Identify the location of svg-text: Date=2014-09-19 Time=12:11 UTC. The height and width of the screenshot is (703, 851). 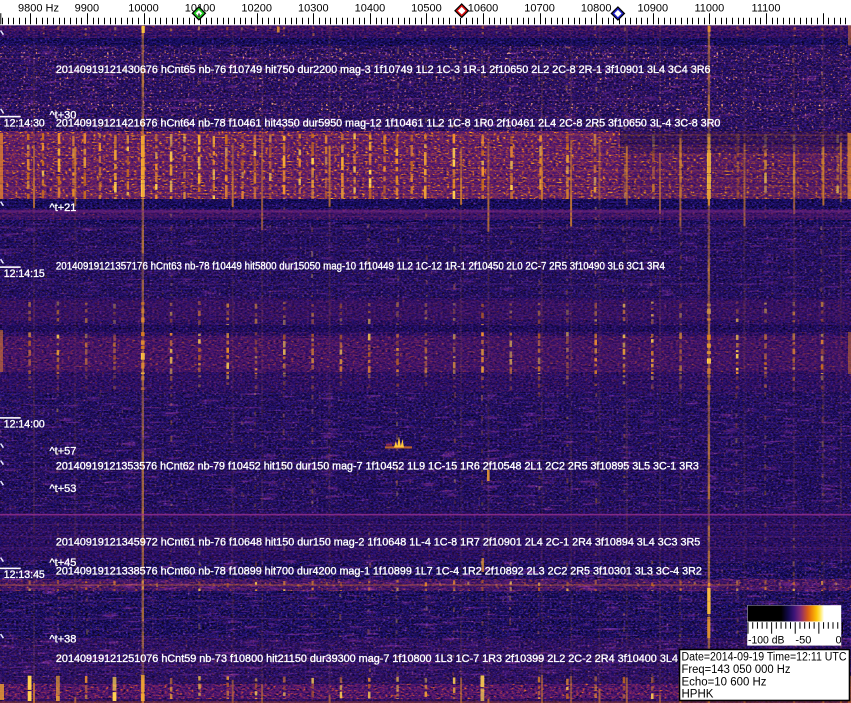
(764, 658).